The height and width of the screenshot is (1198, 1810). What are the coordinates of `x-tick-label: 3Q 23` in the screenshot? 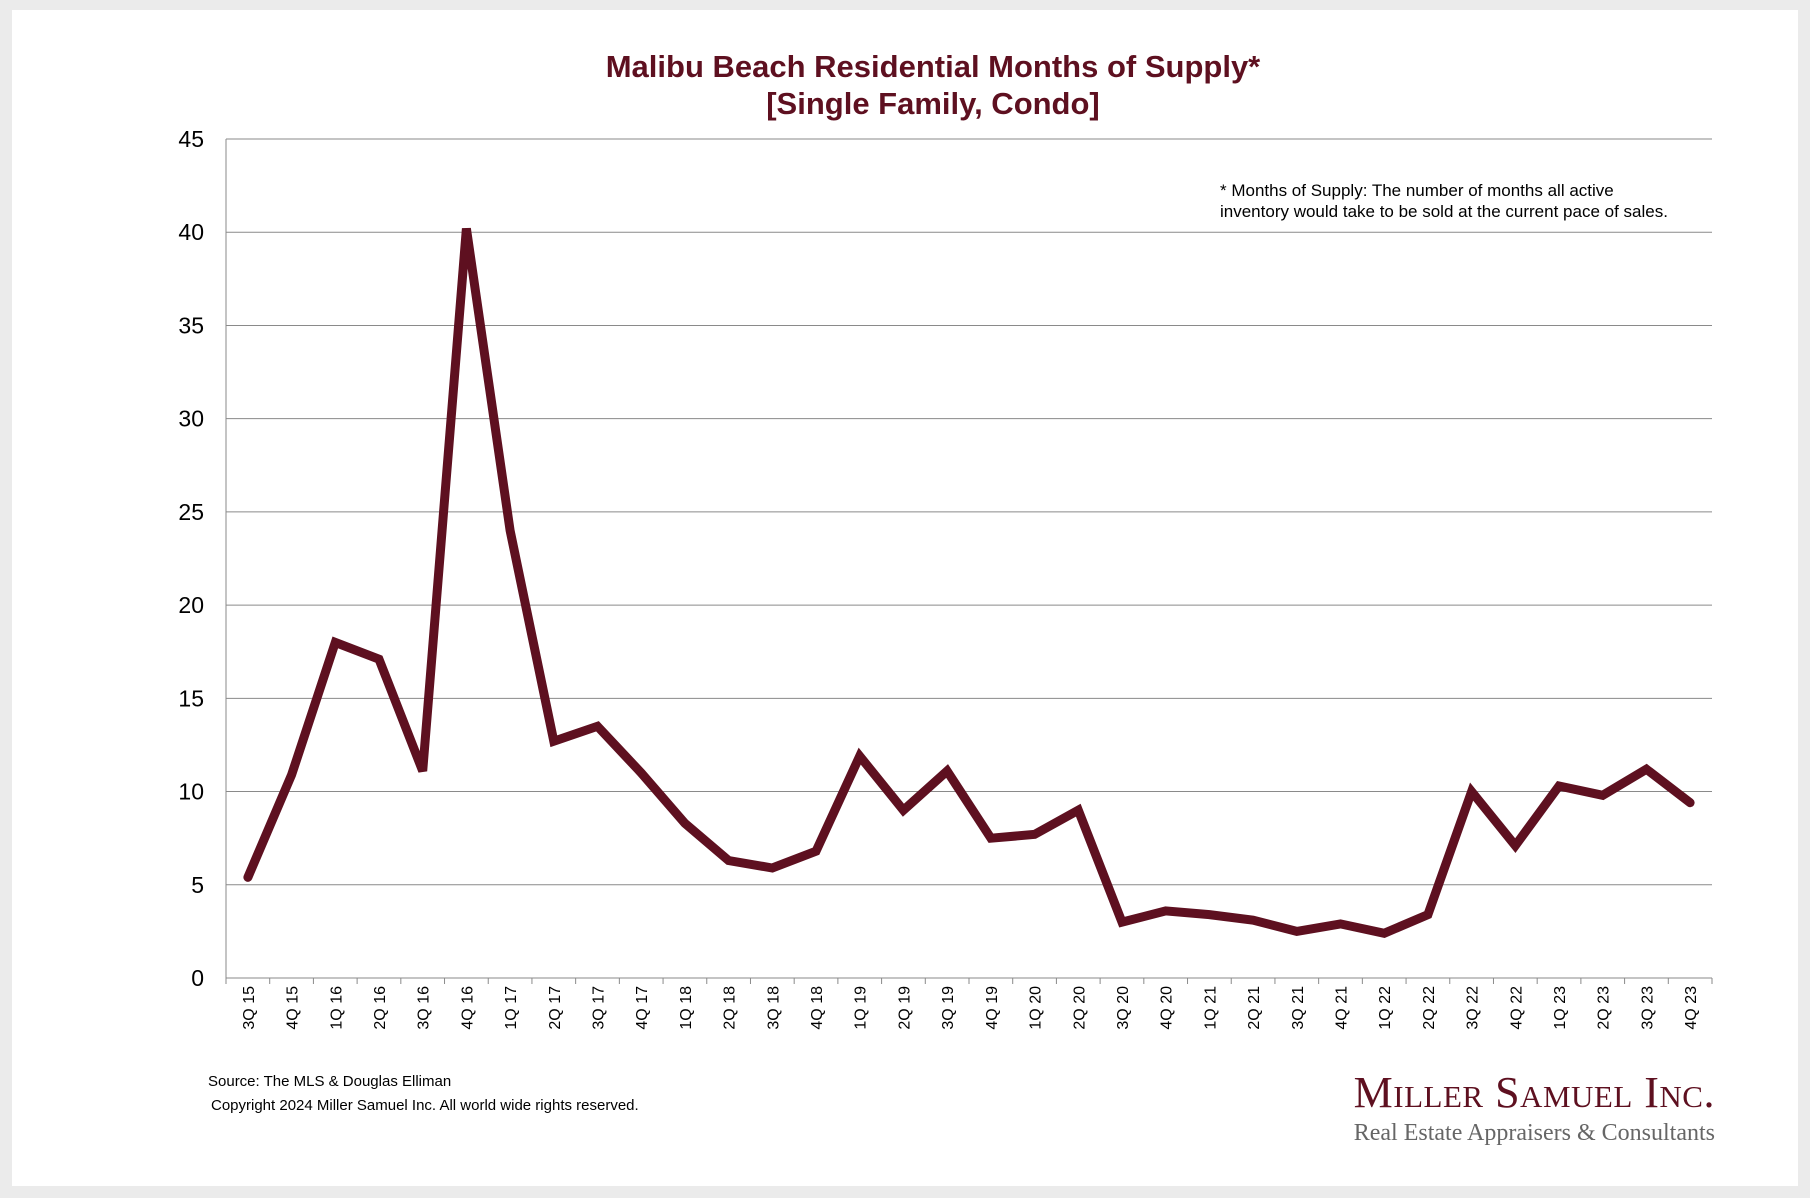 It's located at (1647, 1008).